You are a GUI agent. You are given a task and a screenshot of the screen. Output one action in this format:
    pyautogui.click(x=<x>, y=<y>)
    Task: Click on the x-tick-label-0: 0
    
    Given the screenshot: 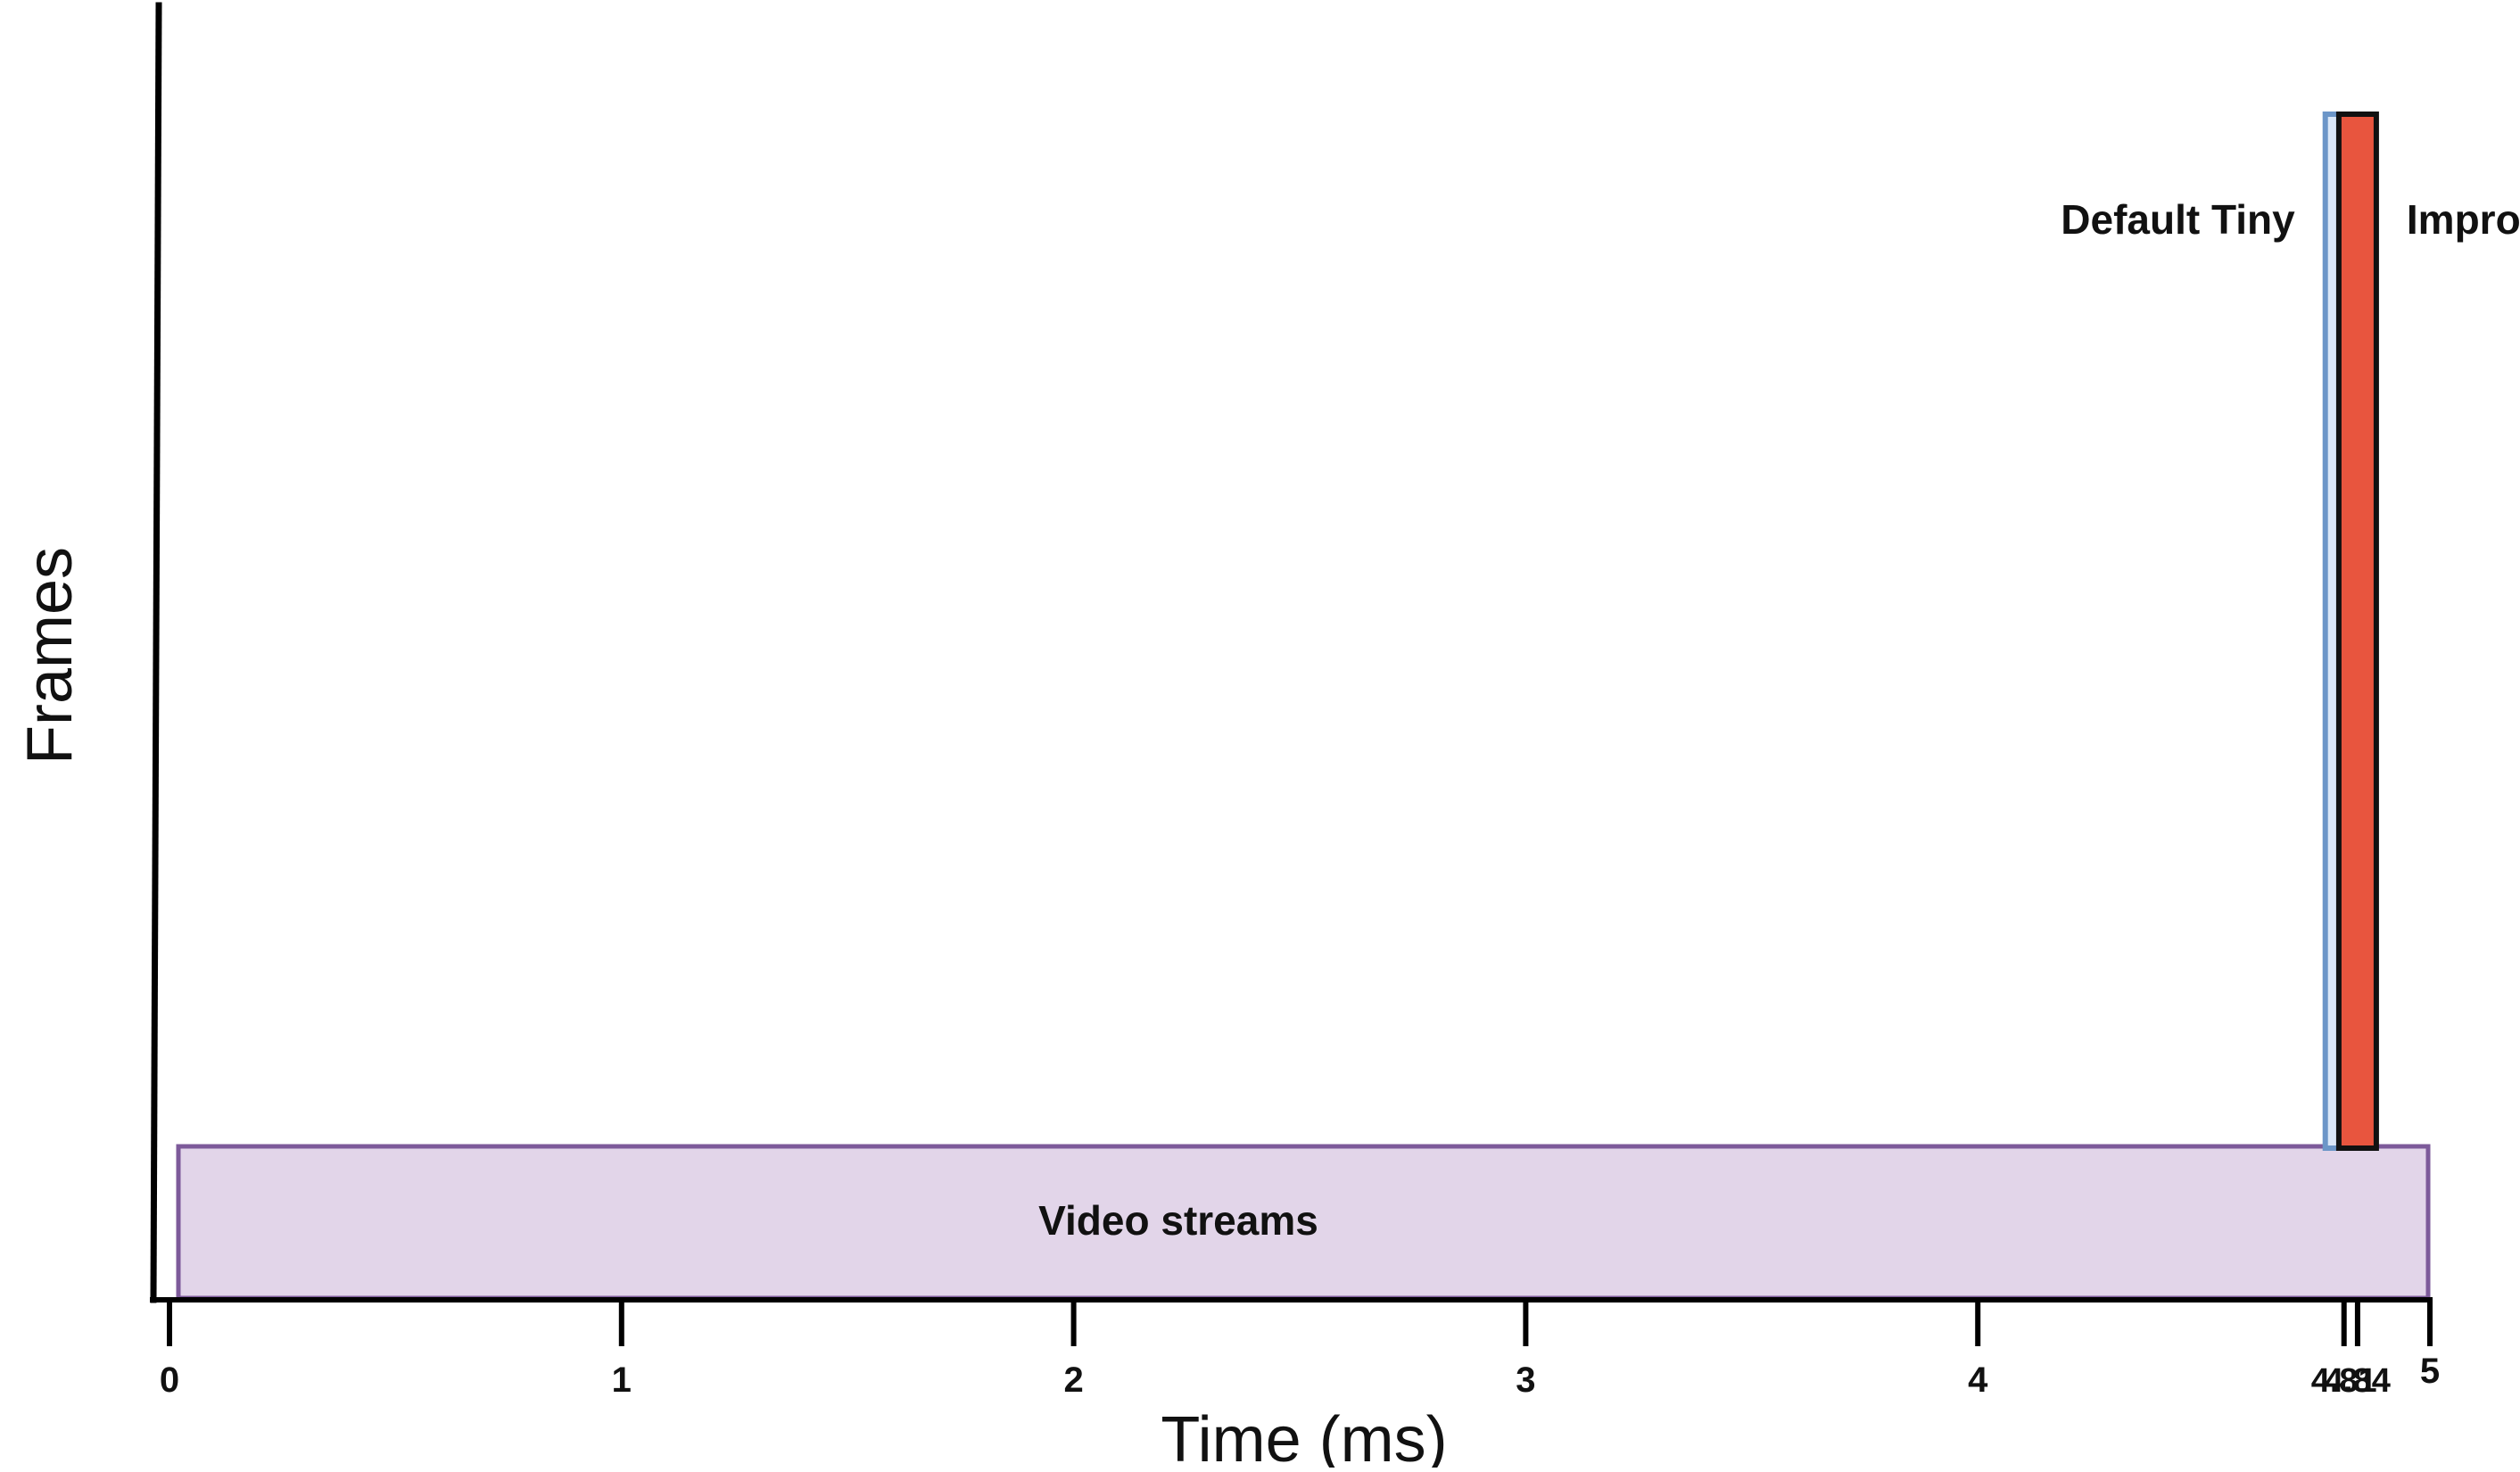 What is the action you would take?
    pyautogui.click(x=169, y=1380)
    